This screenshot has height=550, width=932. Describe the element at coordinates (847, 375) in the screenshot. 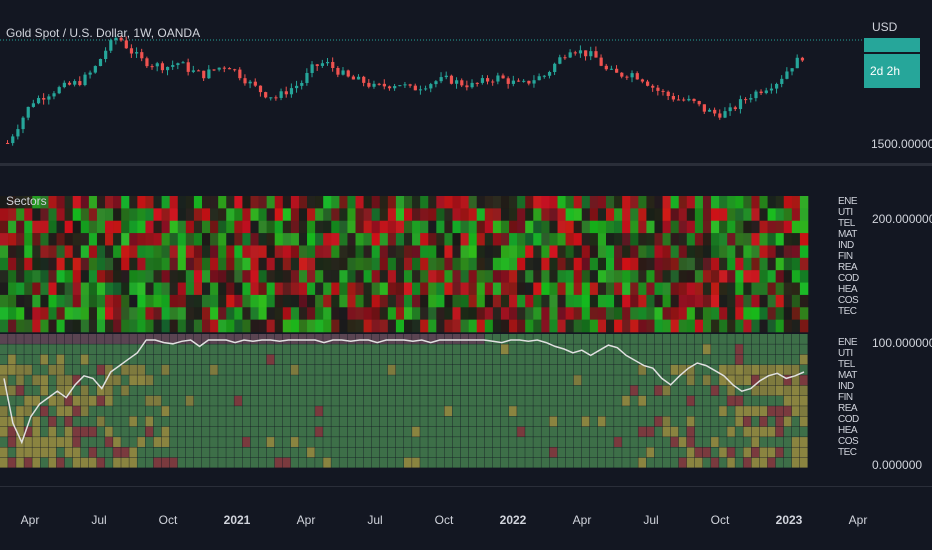

I see `category-label-mat: MAT` at that location.